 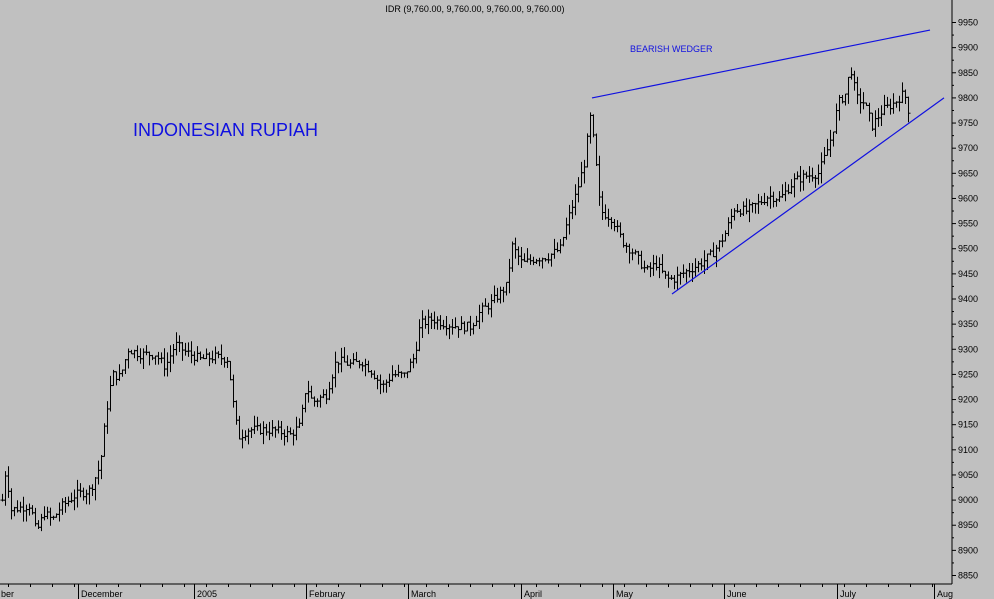 I want to click on x-tick-label: Aug, so click(x=945, y=594).